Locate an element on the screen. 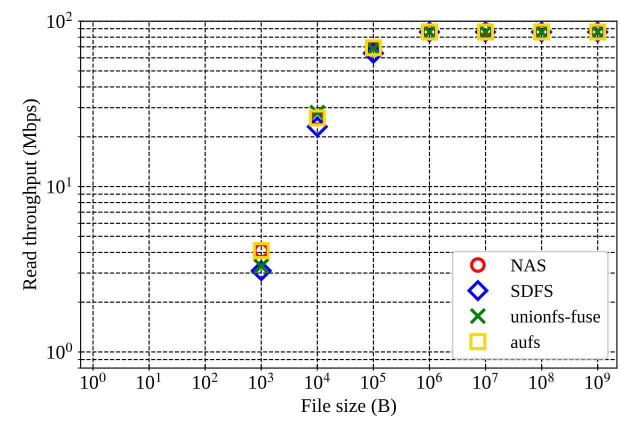  x-tick-label: 10$^{5}$ is located at coordinates (373, 380).